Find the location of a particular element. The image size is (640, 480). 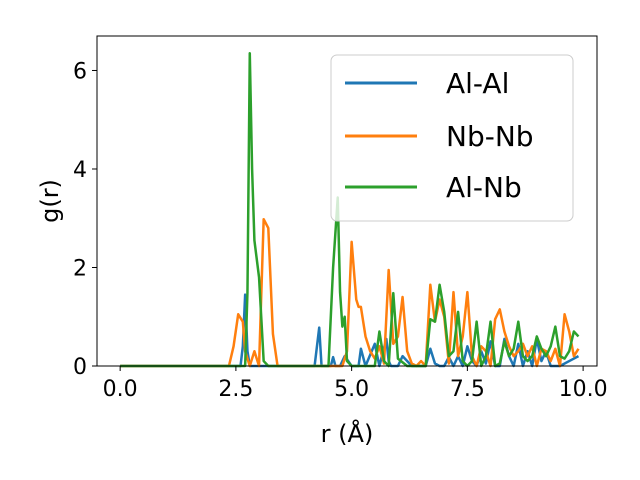

x-axis-label: r (Å) is located at coordinates (347, 433).